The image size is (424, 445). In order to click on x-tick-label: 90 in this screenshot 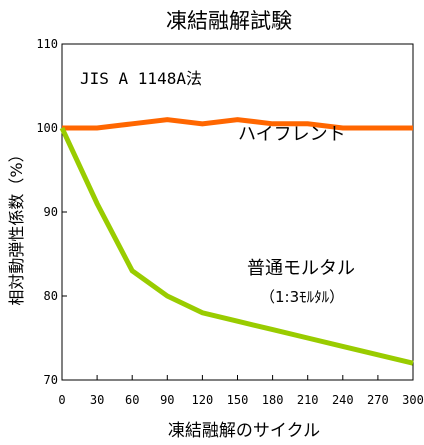, I will do `click(167, 400)`.